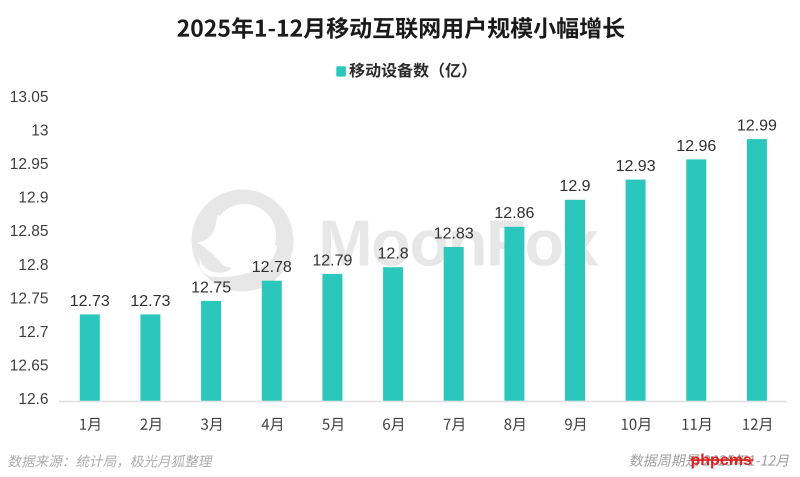 This screenshot has height=477, width=800. What do you see at coordinates (29, 97) in the screenshot?
I see `svg-text: 13.05` at bounding box center [29, 97].